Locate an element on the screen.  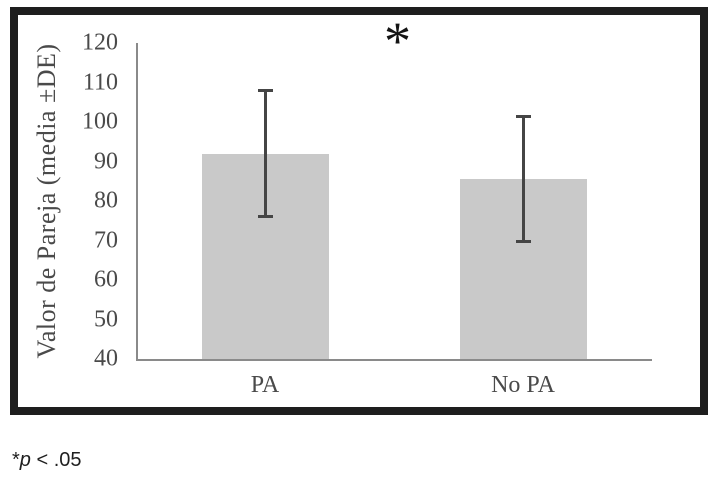
y-tick-label: 70 is located at coordinates (106, 240).